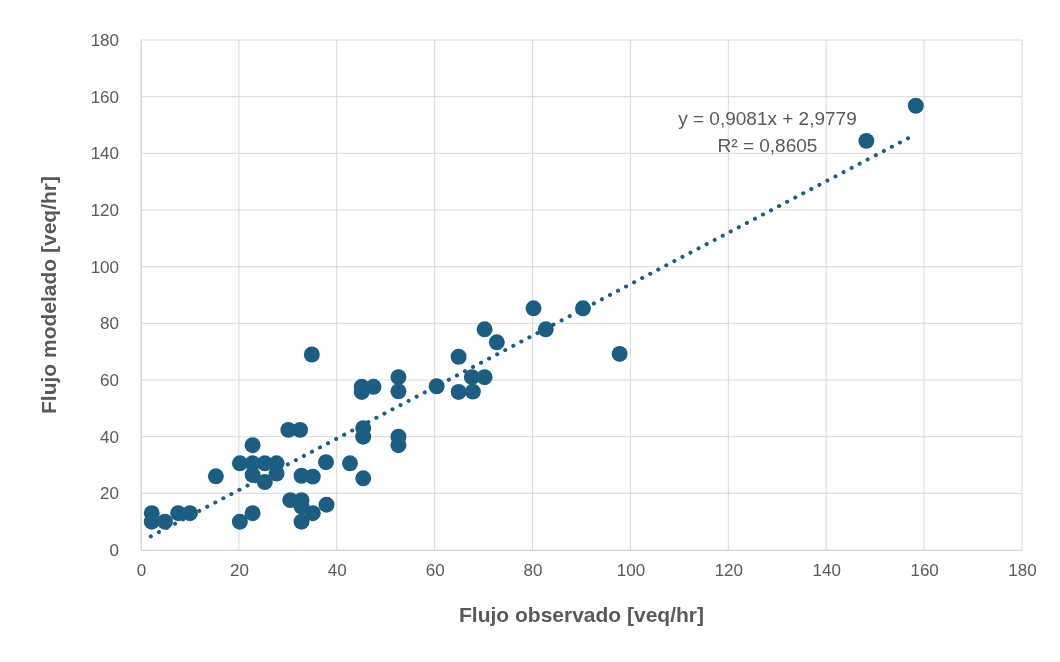 The width and height of the screenshot is (1060, 662). Describe the element at coordinates (729, 571) in the screenshot. I see `x-tick-label: 120` at that location.